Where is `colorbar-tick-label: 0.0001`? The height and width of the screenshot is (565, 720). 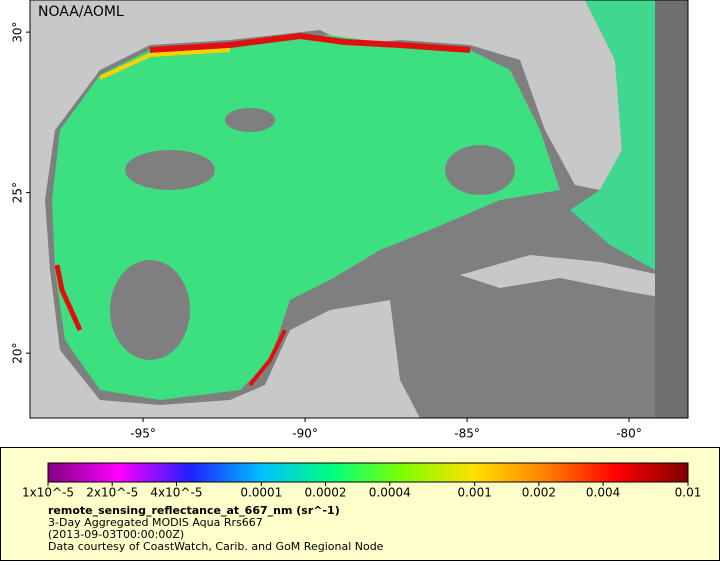
colorbar-tick-label: 0.0001 is located at coordinates (261, 493).